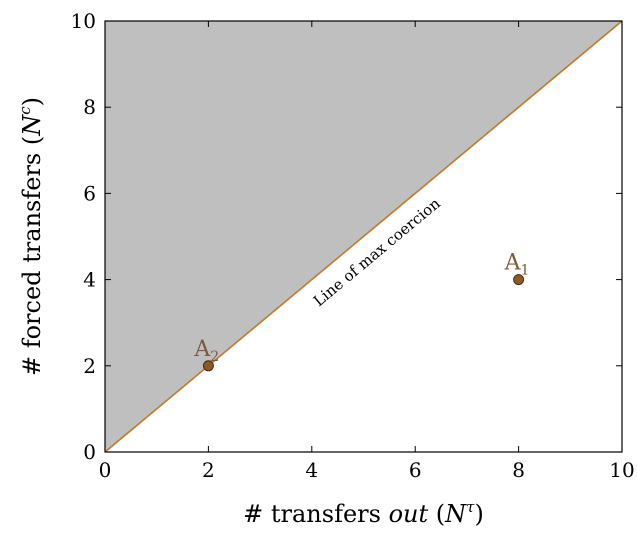  I want to click on y-tick-label: 6, so click(89, 193).